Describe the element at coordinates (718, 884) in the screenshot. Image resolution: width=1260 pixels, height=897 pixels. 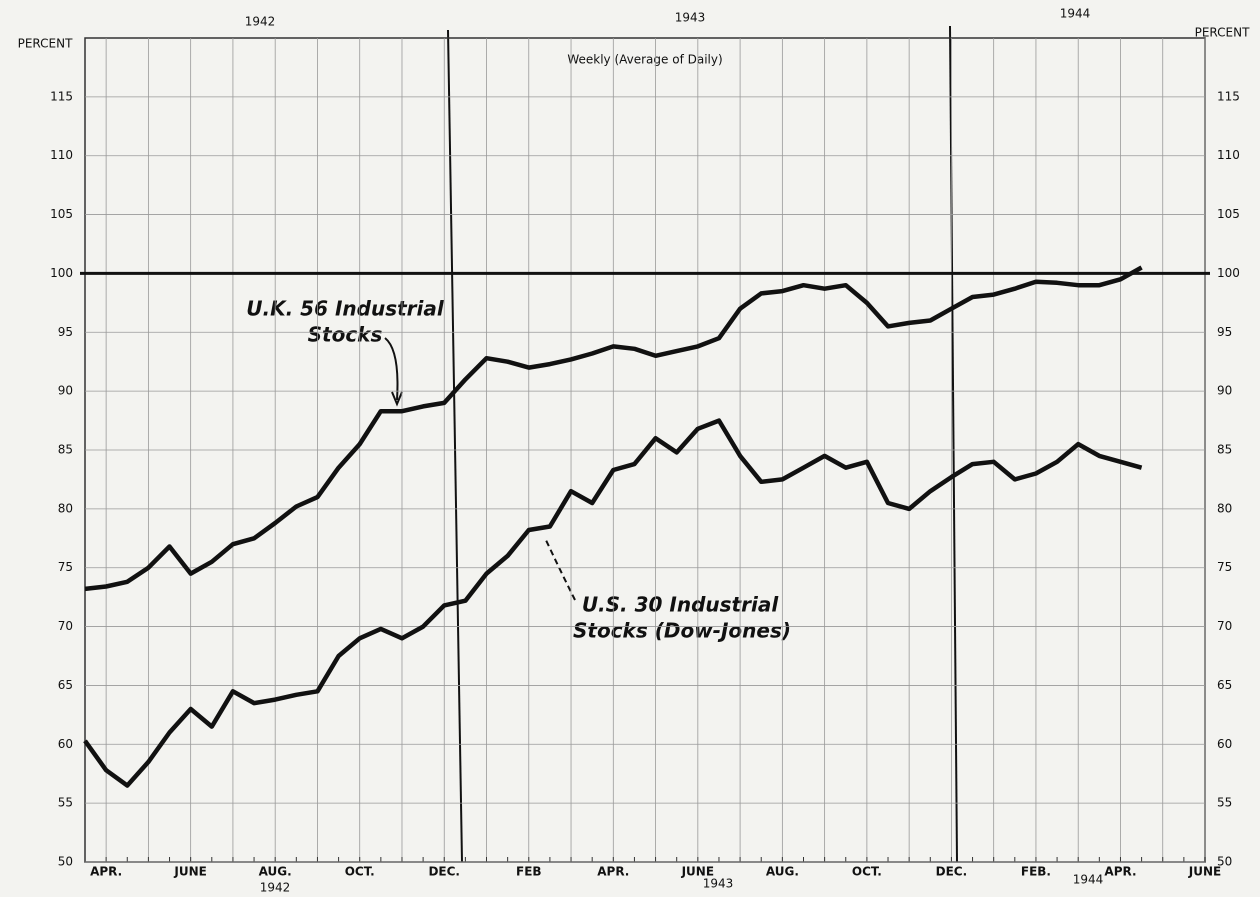
I see `bottom-year: 1943` at that location.